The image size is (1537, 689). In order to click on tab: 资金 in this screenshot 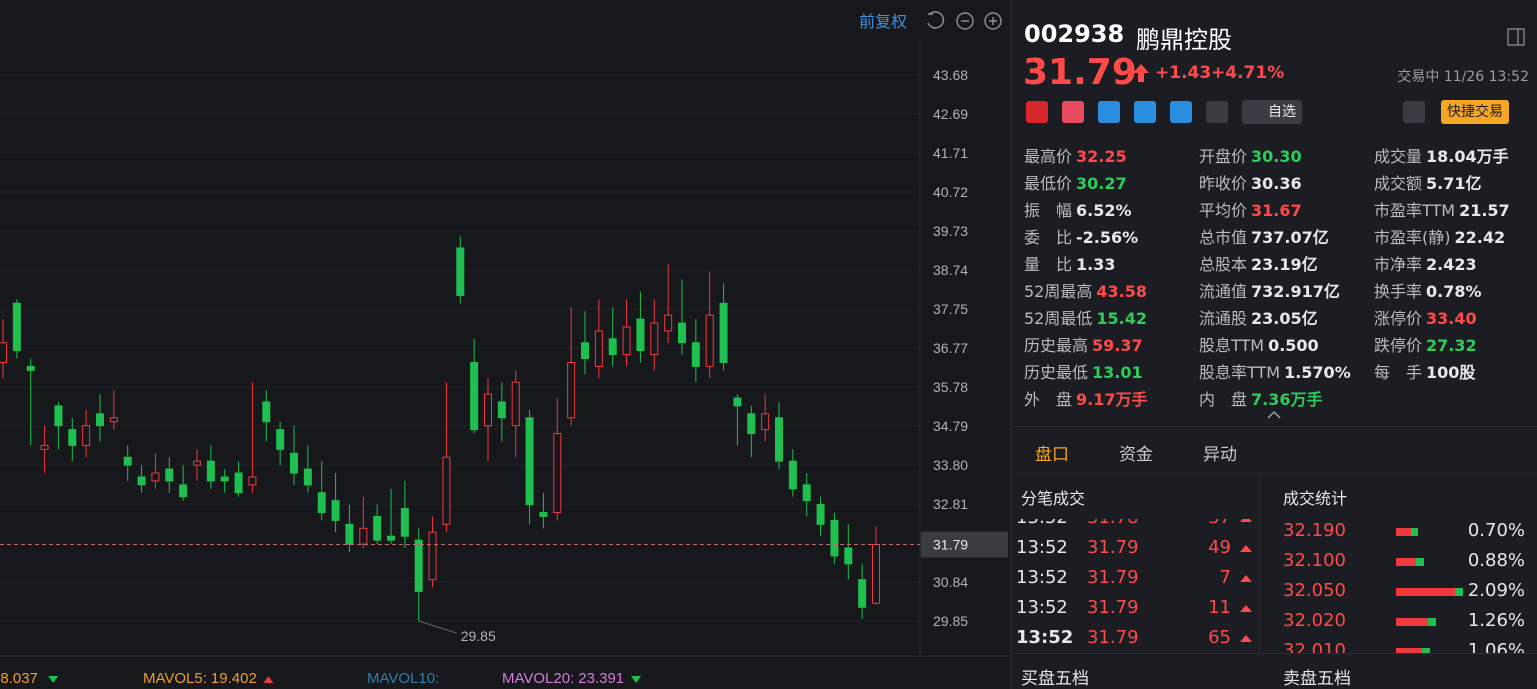, I will do `click(1136, 455)`.